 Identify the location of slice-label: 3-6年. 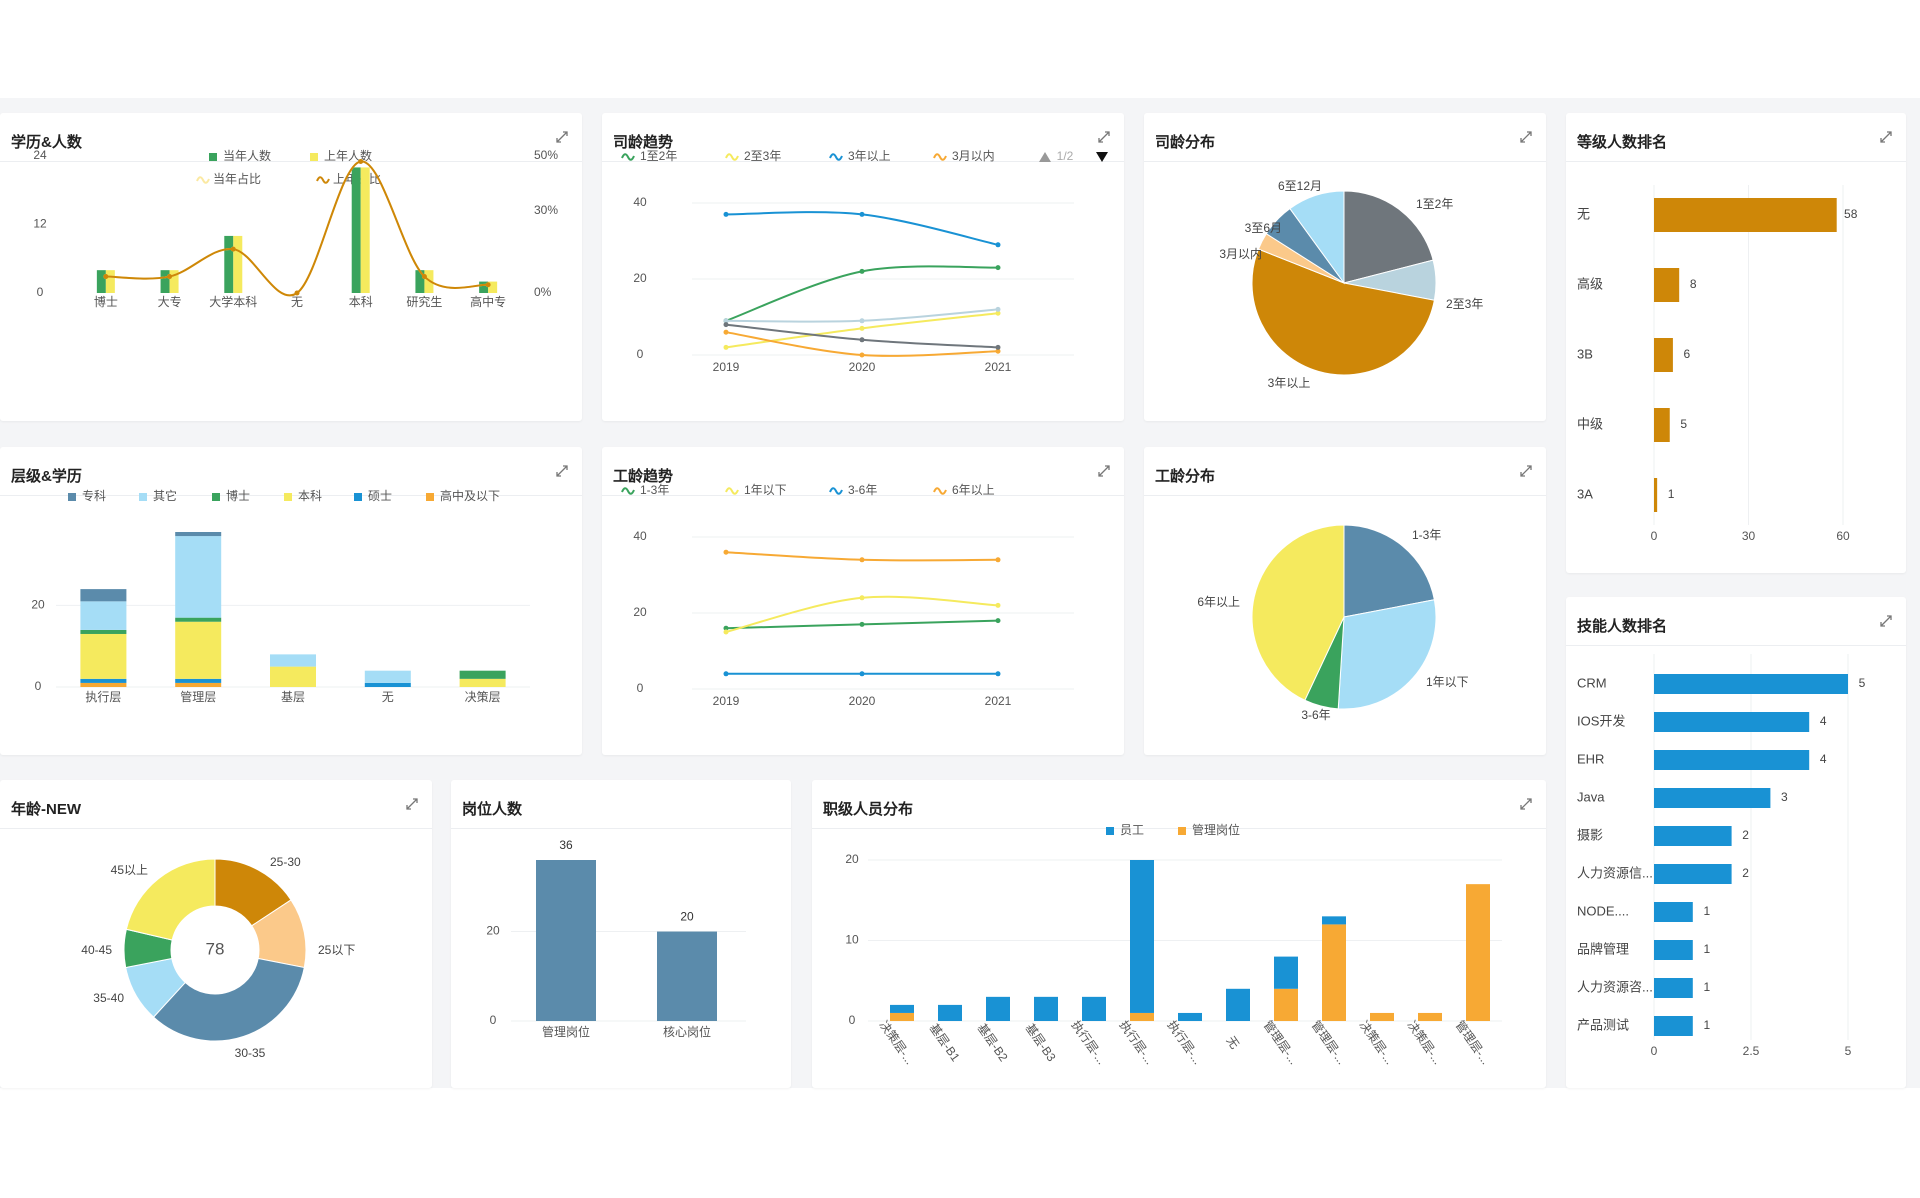
(1315, 715).